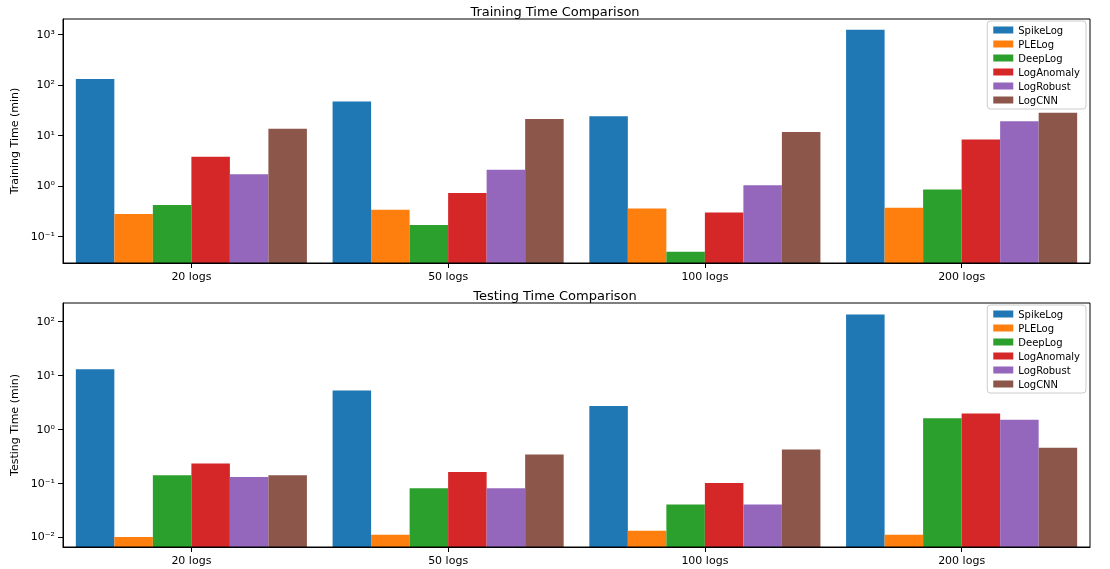  What do you see at coordinates (14, 425) in the screenshot?
I see `y-axis-title: Testing Time (min)` at bounding box center [14, 425].